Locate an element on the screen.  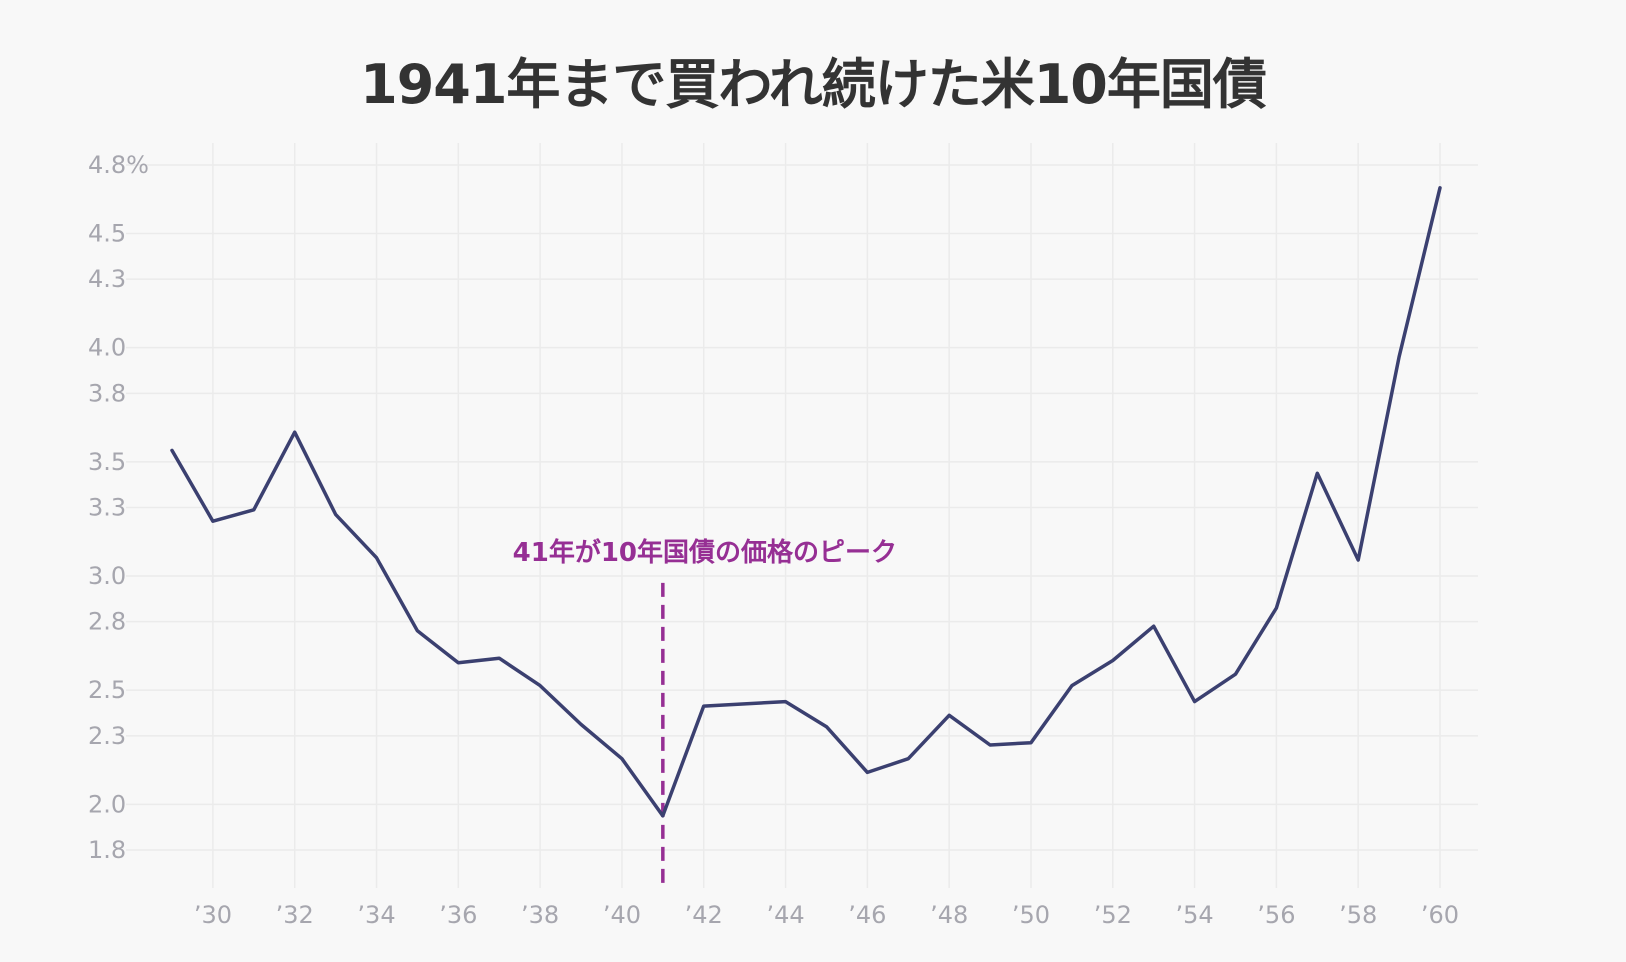
x-tick-label: ’48 is located at coordinates (949, 915).